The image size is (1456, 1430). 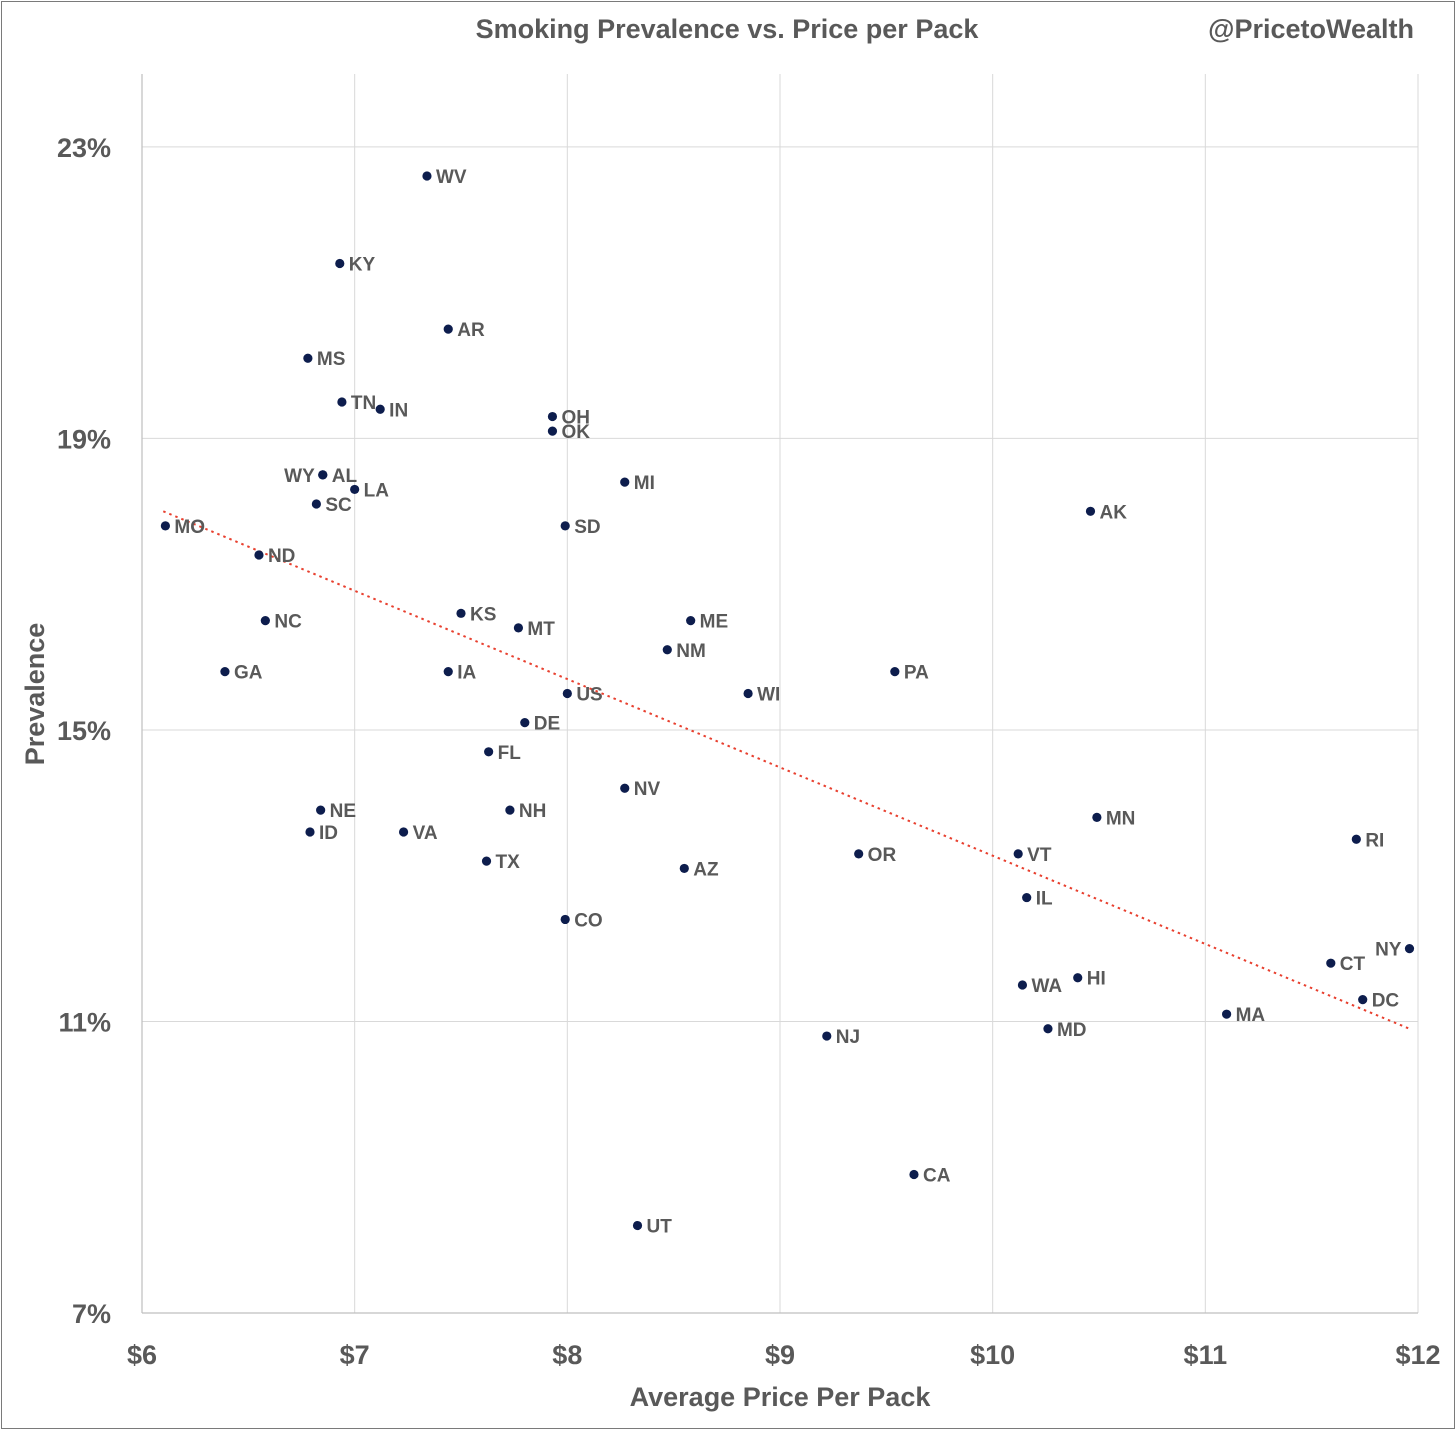 I want to click on data-point-ri: RI, so click(x=1367, y=840).